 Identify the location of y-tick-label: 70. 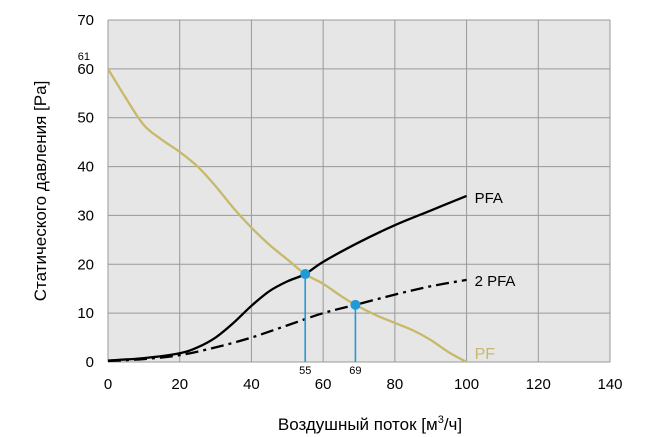
(85, 20).